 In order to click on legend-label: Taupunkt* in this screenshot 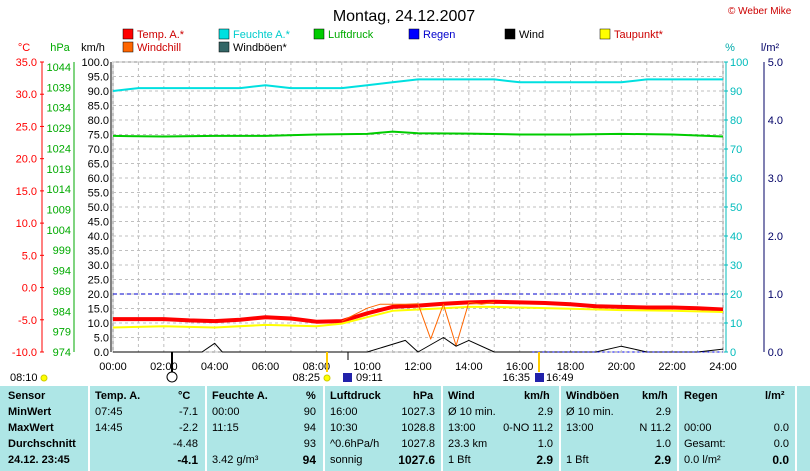, I will do `click(639, 35)`.